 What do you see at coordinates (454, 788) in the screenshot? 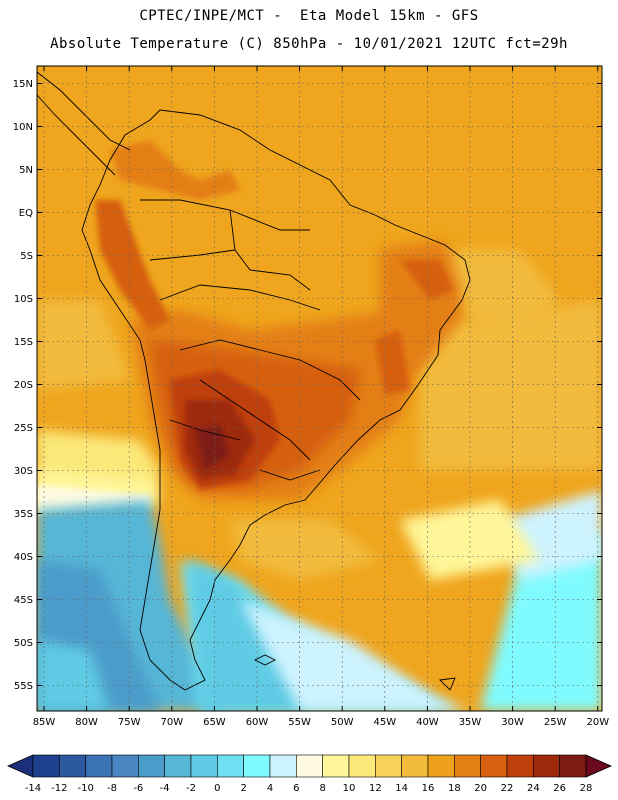
I see `colorbar-label: 18` at bounding box center [454, 788].